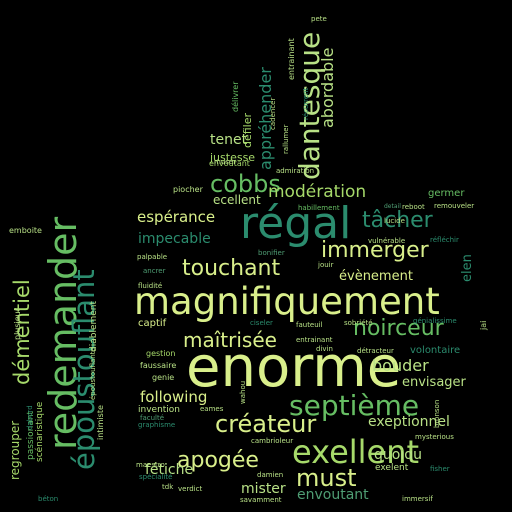  What do you see at coordinates (188, 189) in the screenshot?
I see `word: piocher` at bounding box center [188, 189].